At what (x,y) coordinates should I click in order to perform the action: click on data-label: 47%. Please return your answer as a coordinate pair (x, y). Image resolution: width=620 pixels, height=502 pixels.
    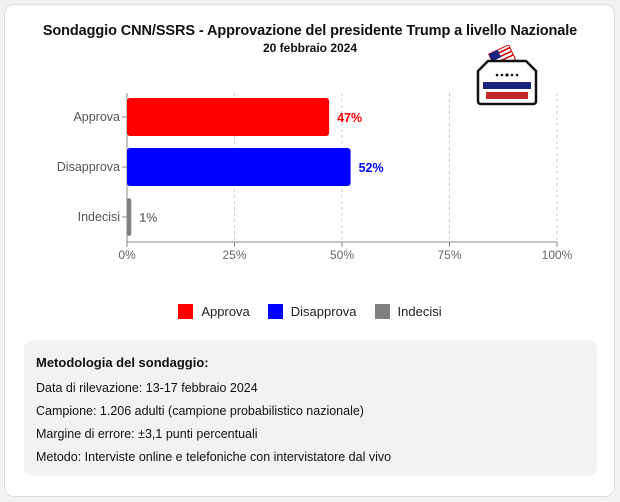
    Looking at the image, I should click on (349, 118).